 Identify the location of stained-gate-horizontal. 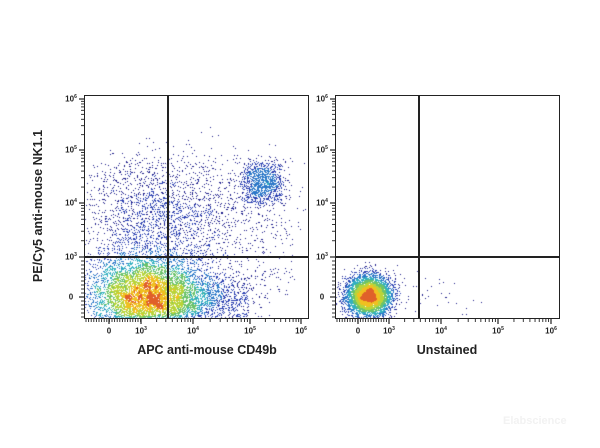
(196, 257).